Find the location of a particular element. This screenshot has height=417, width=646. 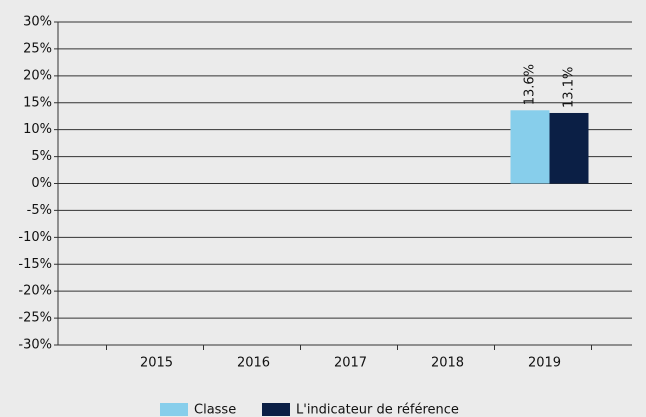

y-tick-label: 25% is located at coordinates (37, 48).